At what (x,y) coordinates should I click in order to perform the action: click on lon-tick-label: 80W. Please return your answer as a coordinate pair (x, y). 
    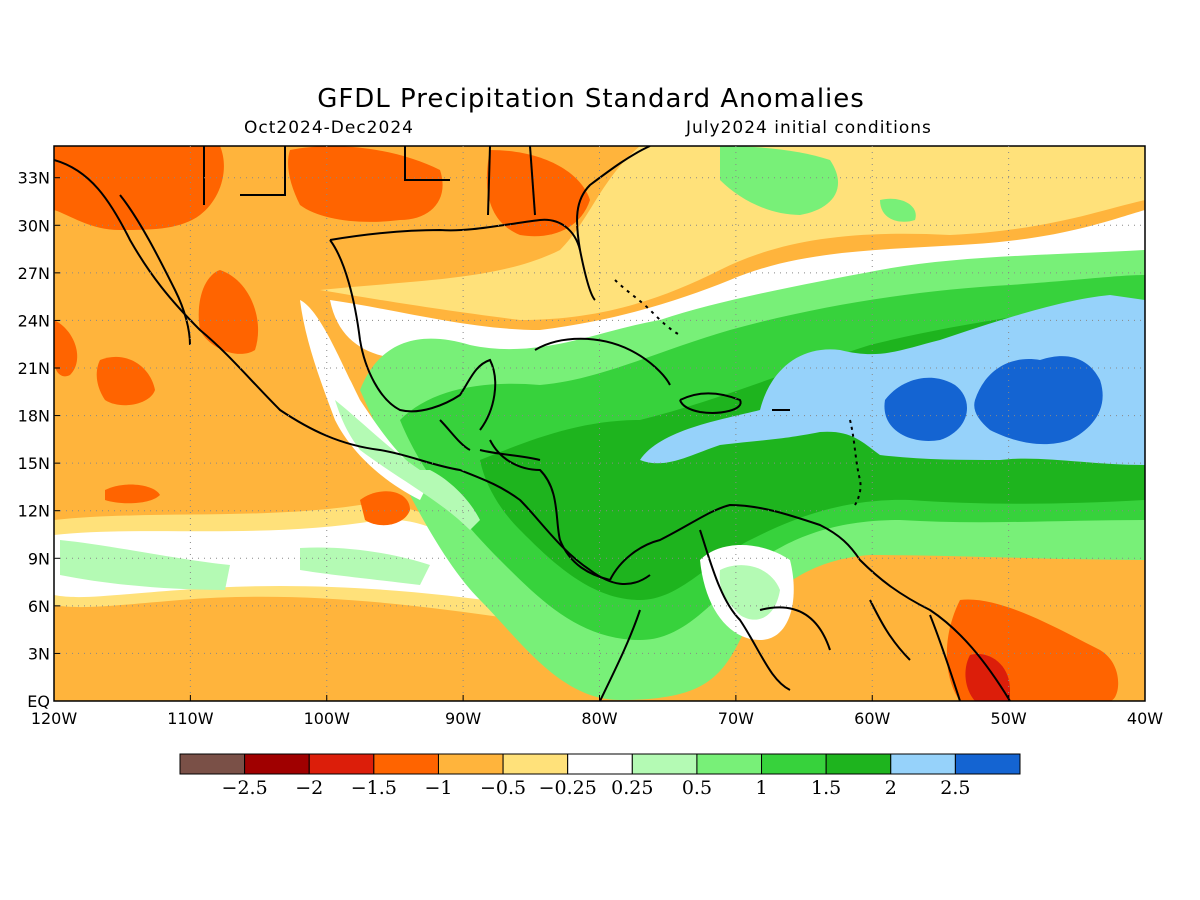
    Looking at the image, I should click on (599, 718).